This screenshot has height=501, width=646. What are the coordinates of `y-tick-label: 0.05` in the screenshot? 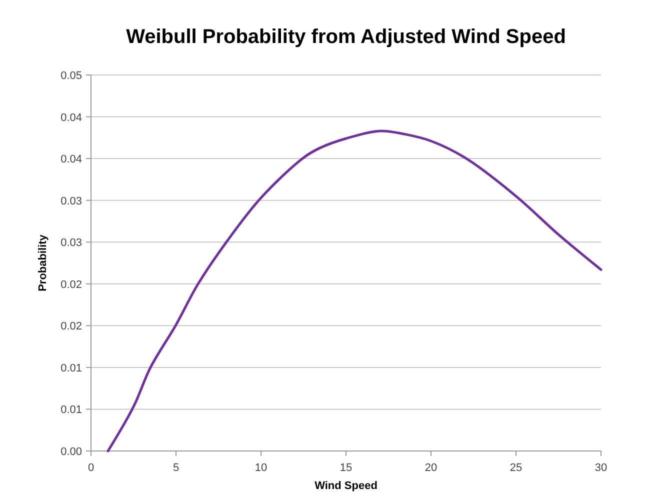 It's located at (71, 76).